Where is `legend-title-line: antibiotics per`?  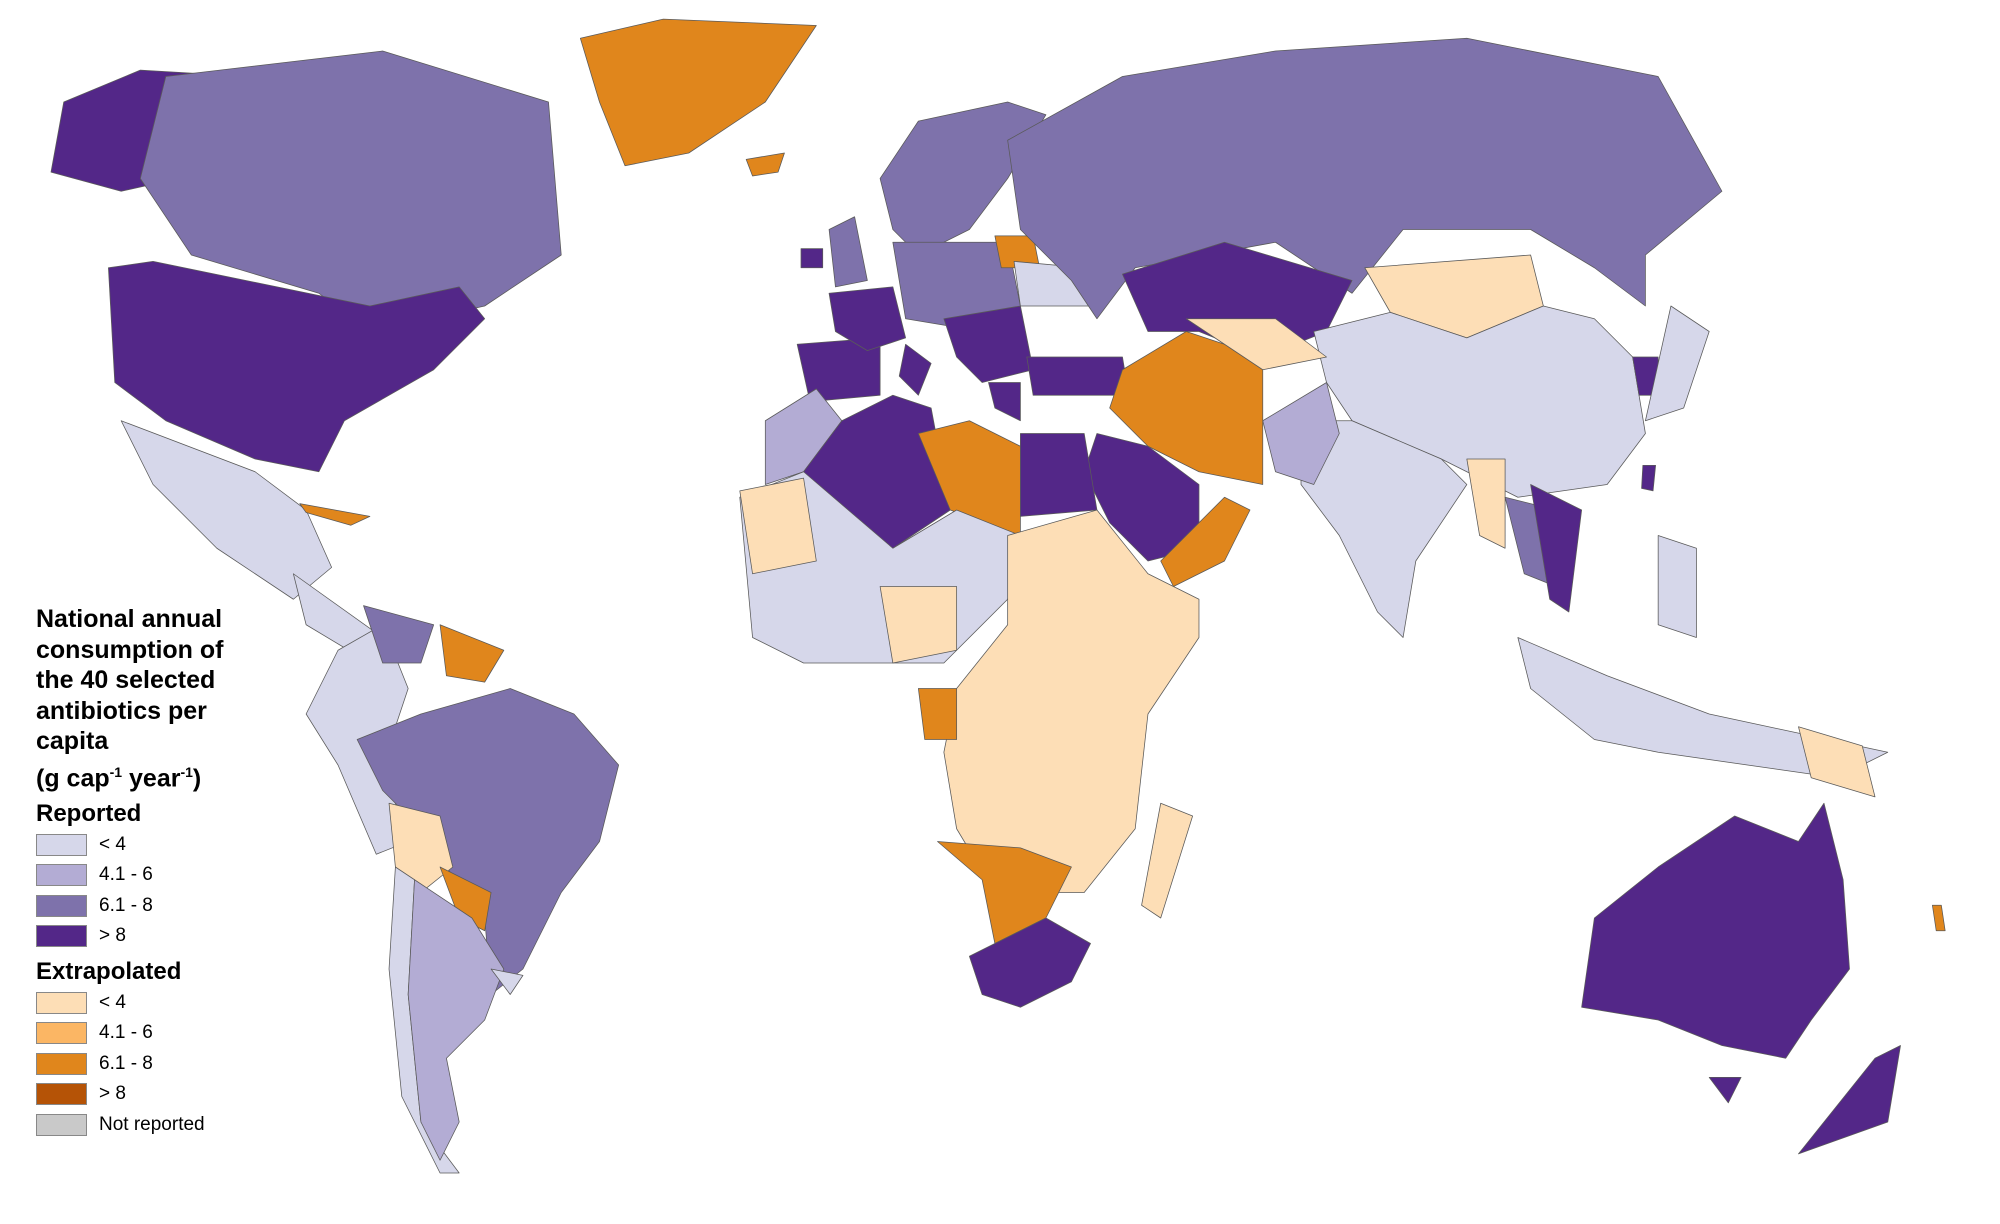 legend-title-line: antibiotics per is located at coordinates (121, 710).